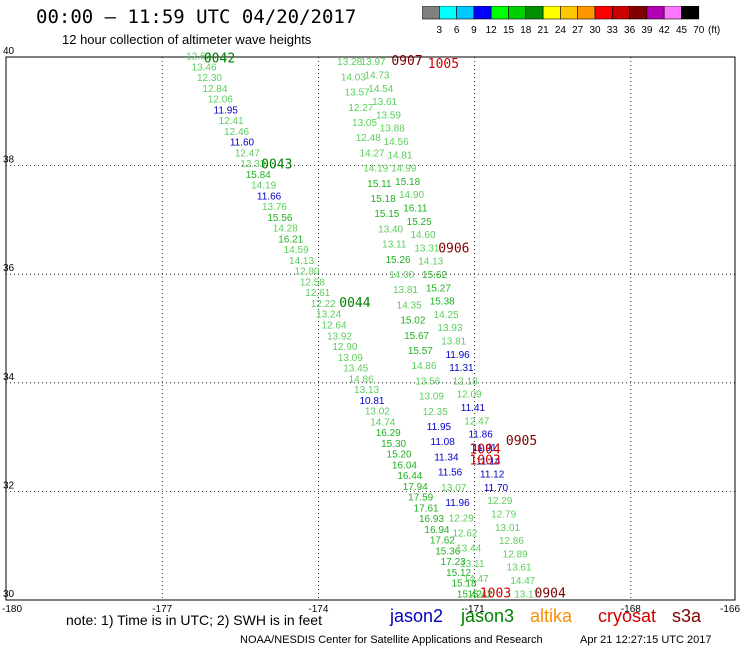  What do you see at coordinates (521, 441) in the screenshot?
I see `pass-id-label: 0905` at bounding box center [521, 441].